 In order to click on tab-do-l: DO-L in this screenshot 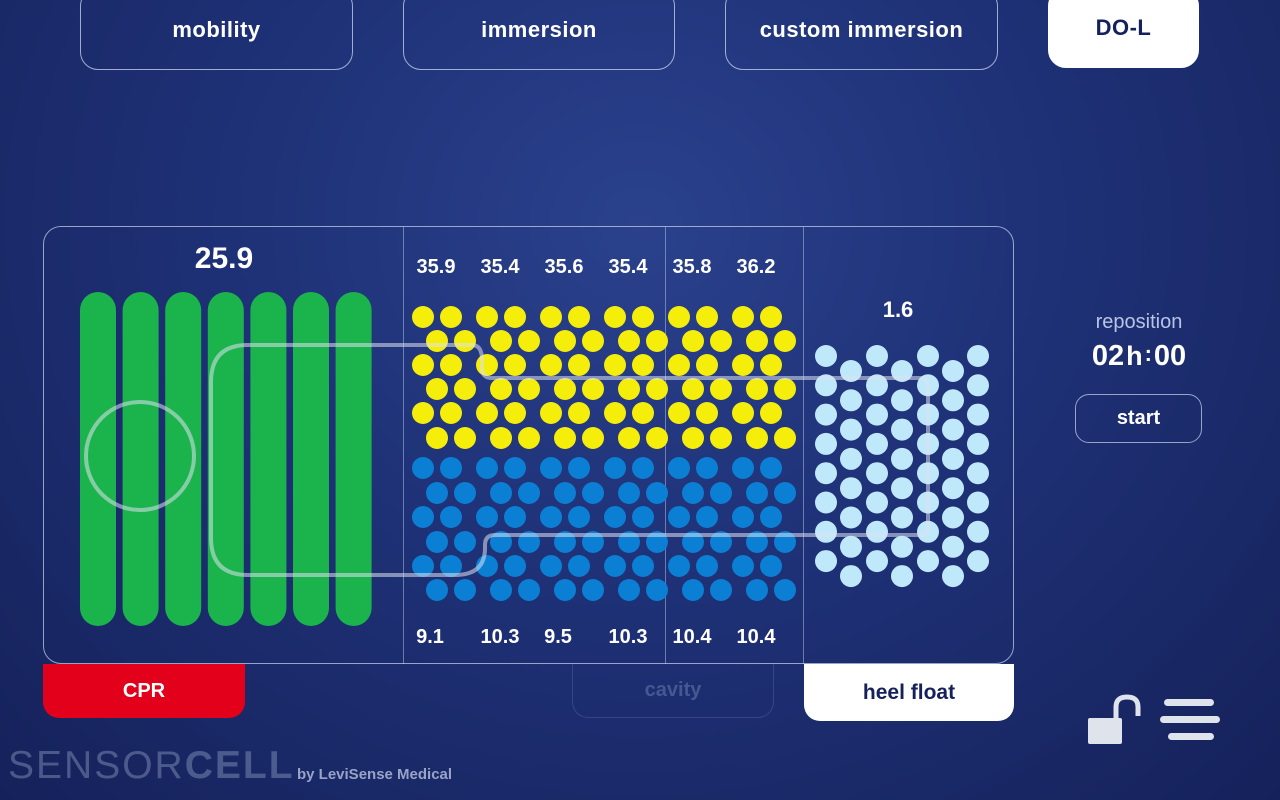, I will do `click(1123, 34)`.